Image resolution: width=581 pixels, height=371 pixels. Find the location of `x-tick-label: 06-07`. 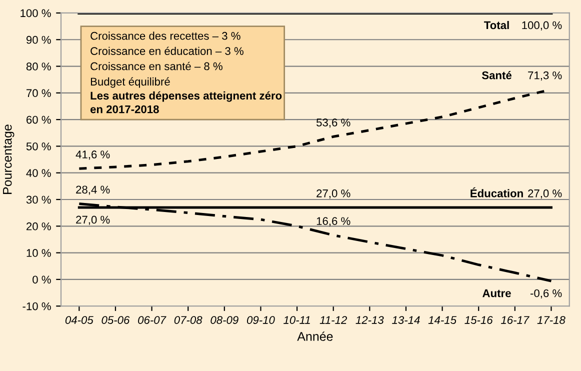

x-tick-label: 06-07 is located at coordinates (152, 320).